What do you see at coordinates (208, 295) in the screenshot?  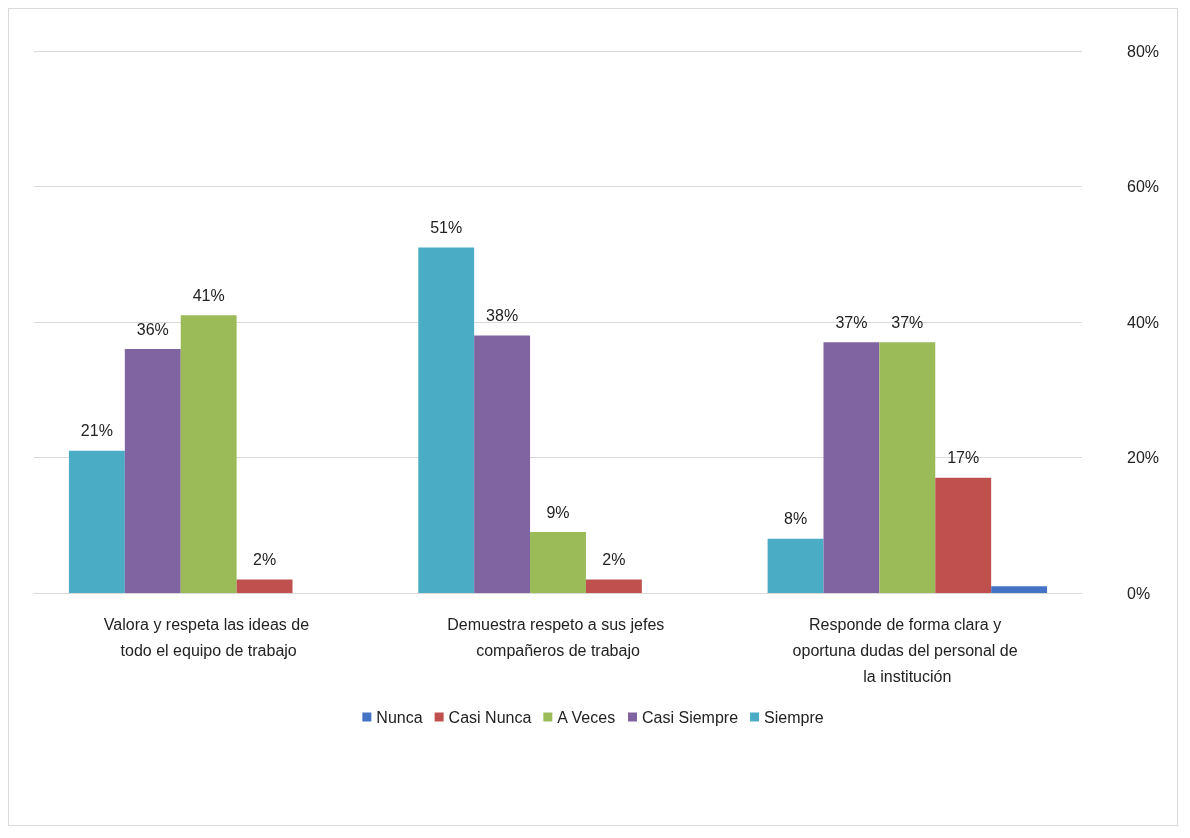 I see `data-label: 41%` at bounding box center [208, 295].